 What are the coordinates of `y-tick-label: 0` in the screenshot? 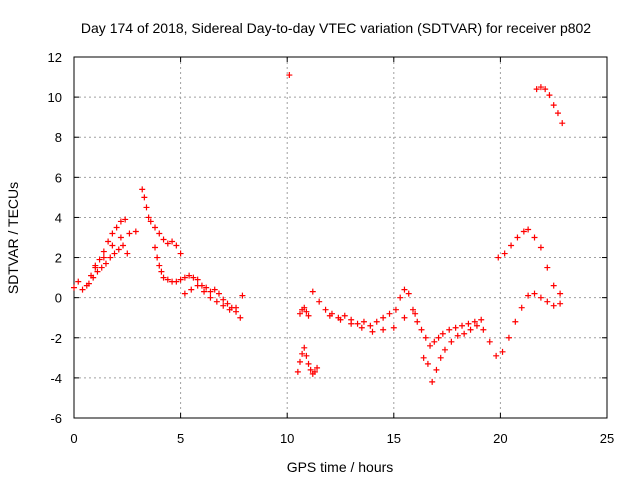 It's located at (58, 298).